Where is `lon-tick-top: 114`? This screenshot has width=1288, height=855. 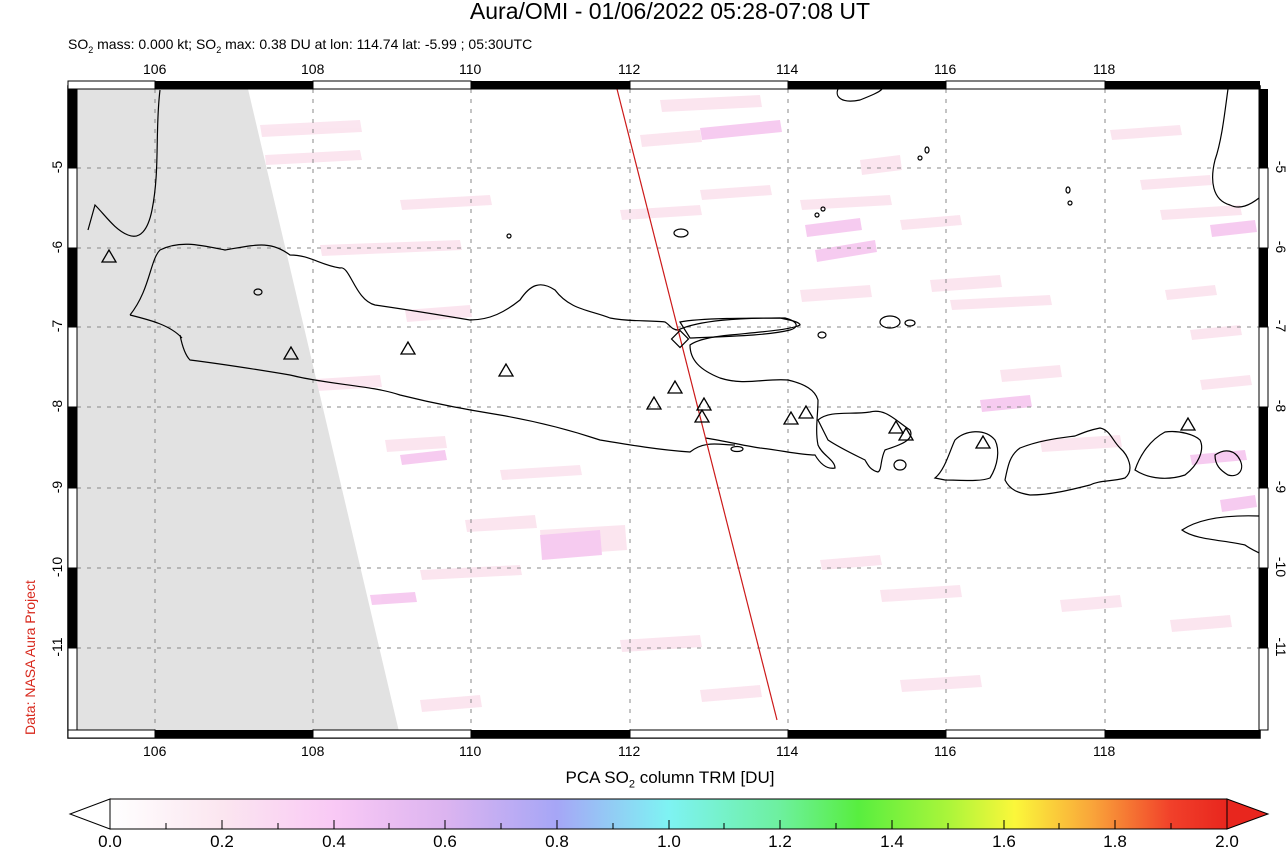
lon-tick-top: 114 is located at coordinates (787, 69).